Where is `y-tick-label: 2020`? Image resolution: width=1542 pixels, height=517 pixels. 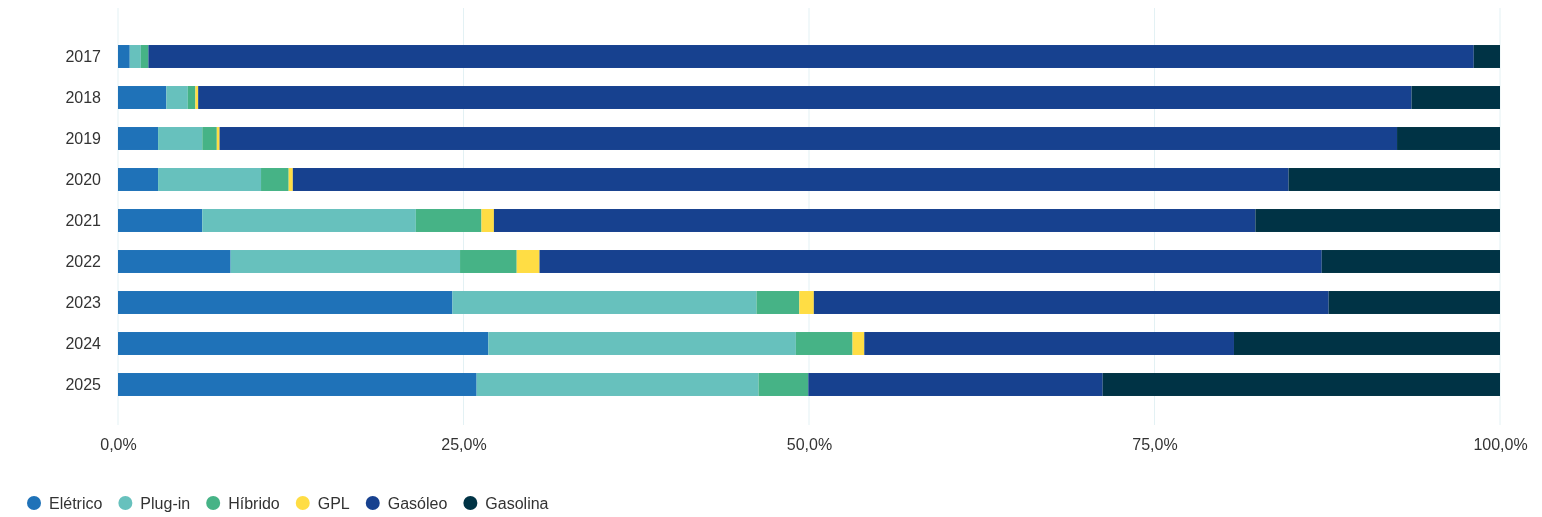 y-tick-label: 2020 is located at coordinates (83, 179).